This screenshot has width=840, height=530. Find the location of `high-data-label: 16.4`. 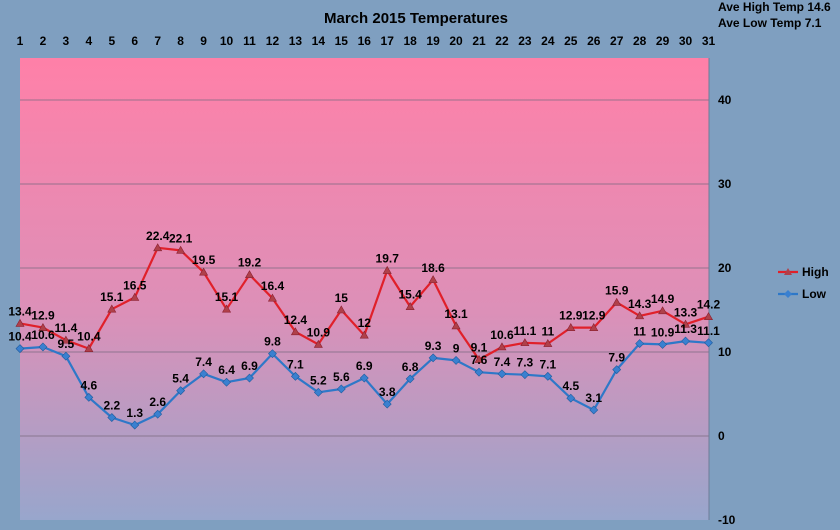

high-data-label: 16.4 is located at coordinates (273, 286).